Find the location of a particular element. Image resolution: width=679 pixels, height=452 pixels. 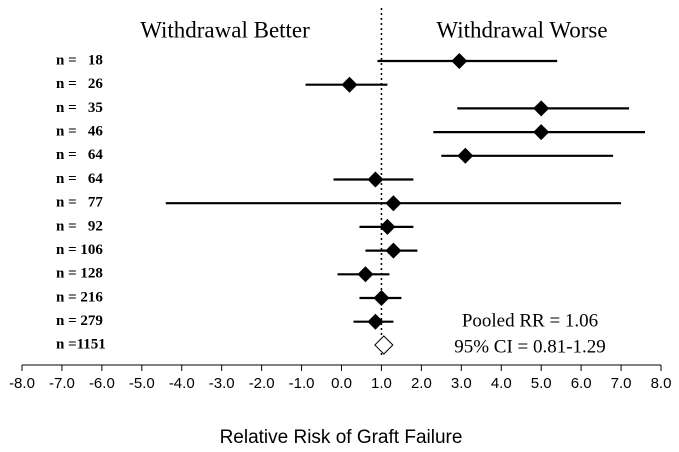

study-label: n = 279 is located at coordinates (79, 321).